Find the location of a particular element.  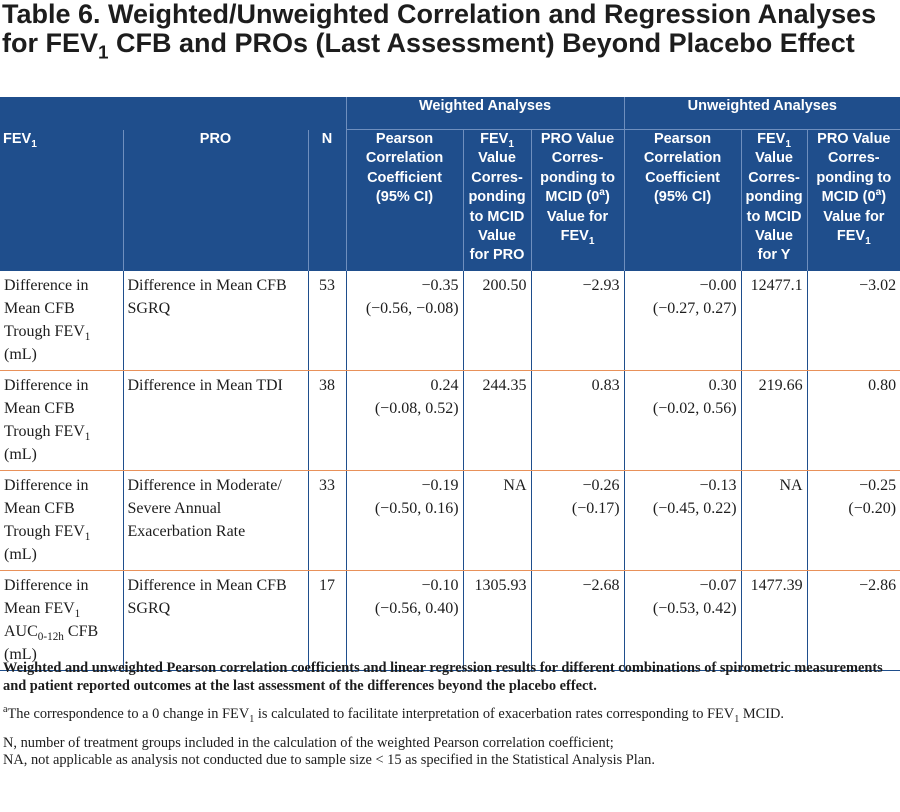

cell-u-fev1-value-line: 219.66 is located at coordinates (780, 385).